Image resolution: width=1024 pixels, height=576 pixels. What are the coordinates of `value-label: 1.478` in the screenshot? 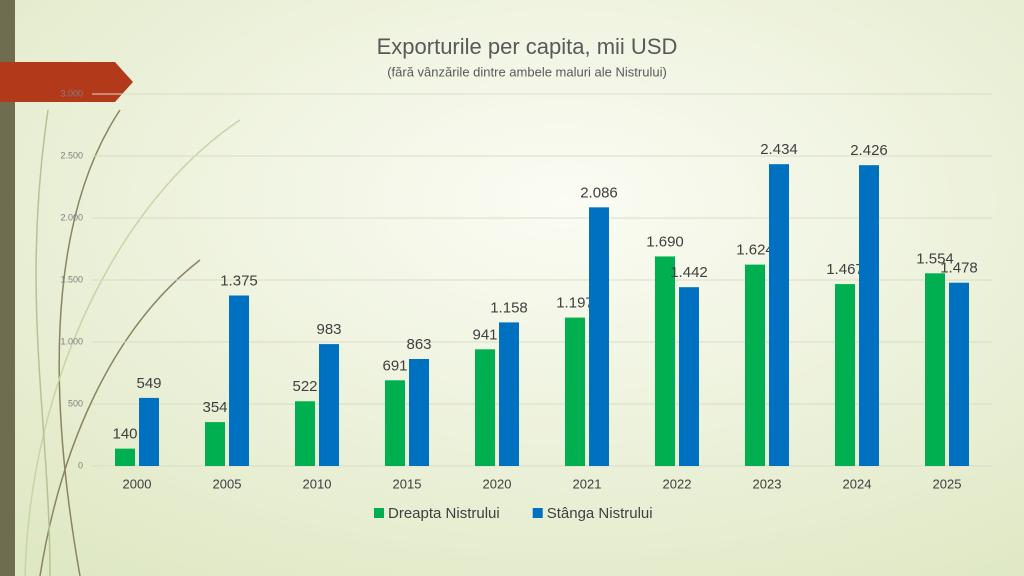 It's located at (959, 268).